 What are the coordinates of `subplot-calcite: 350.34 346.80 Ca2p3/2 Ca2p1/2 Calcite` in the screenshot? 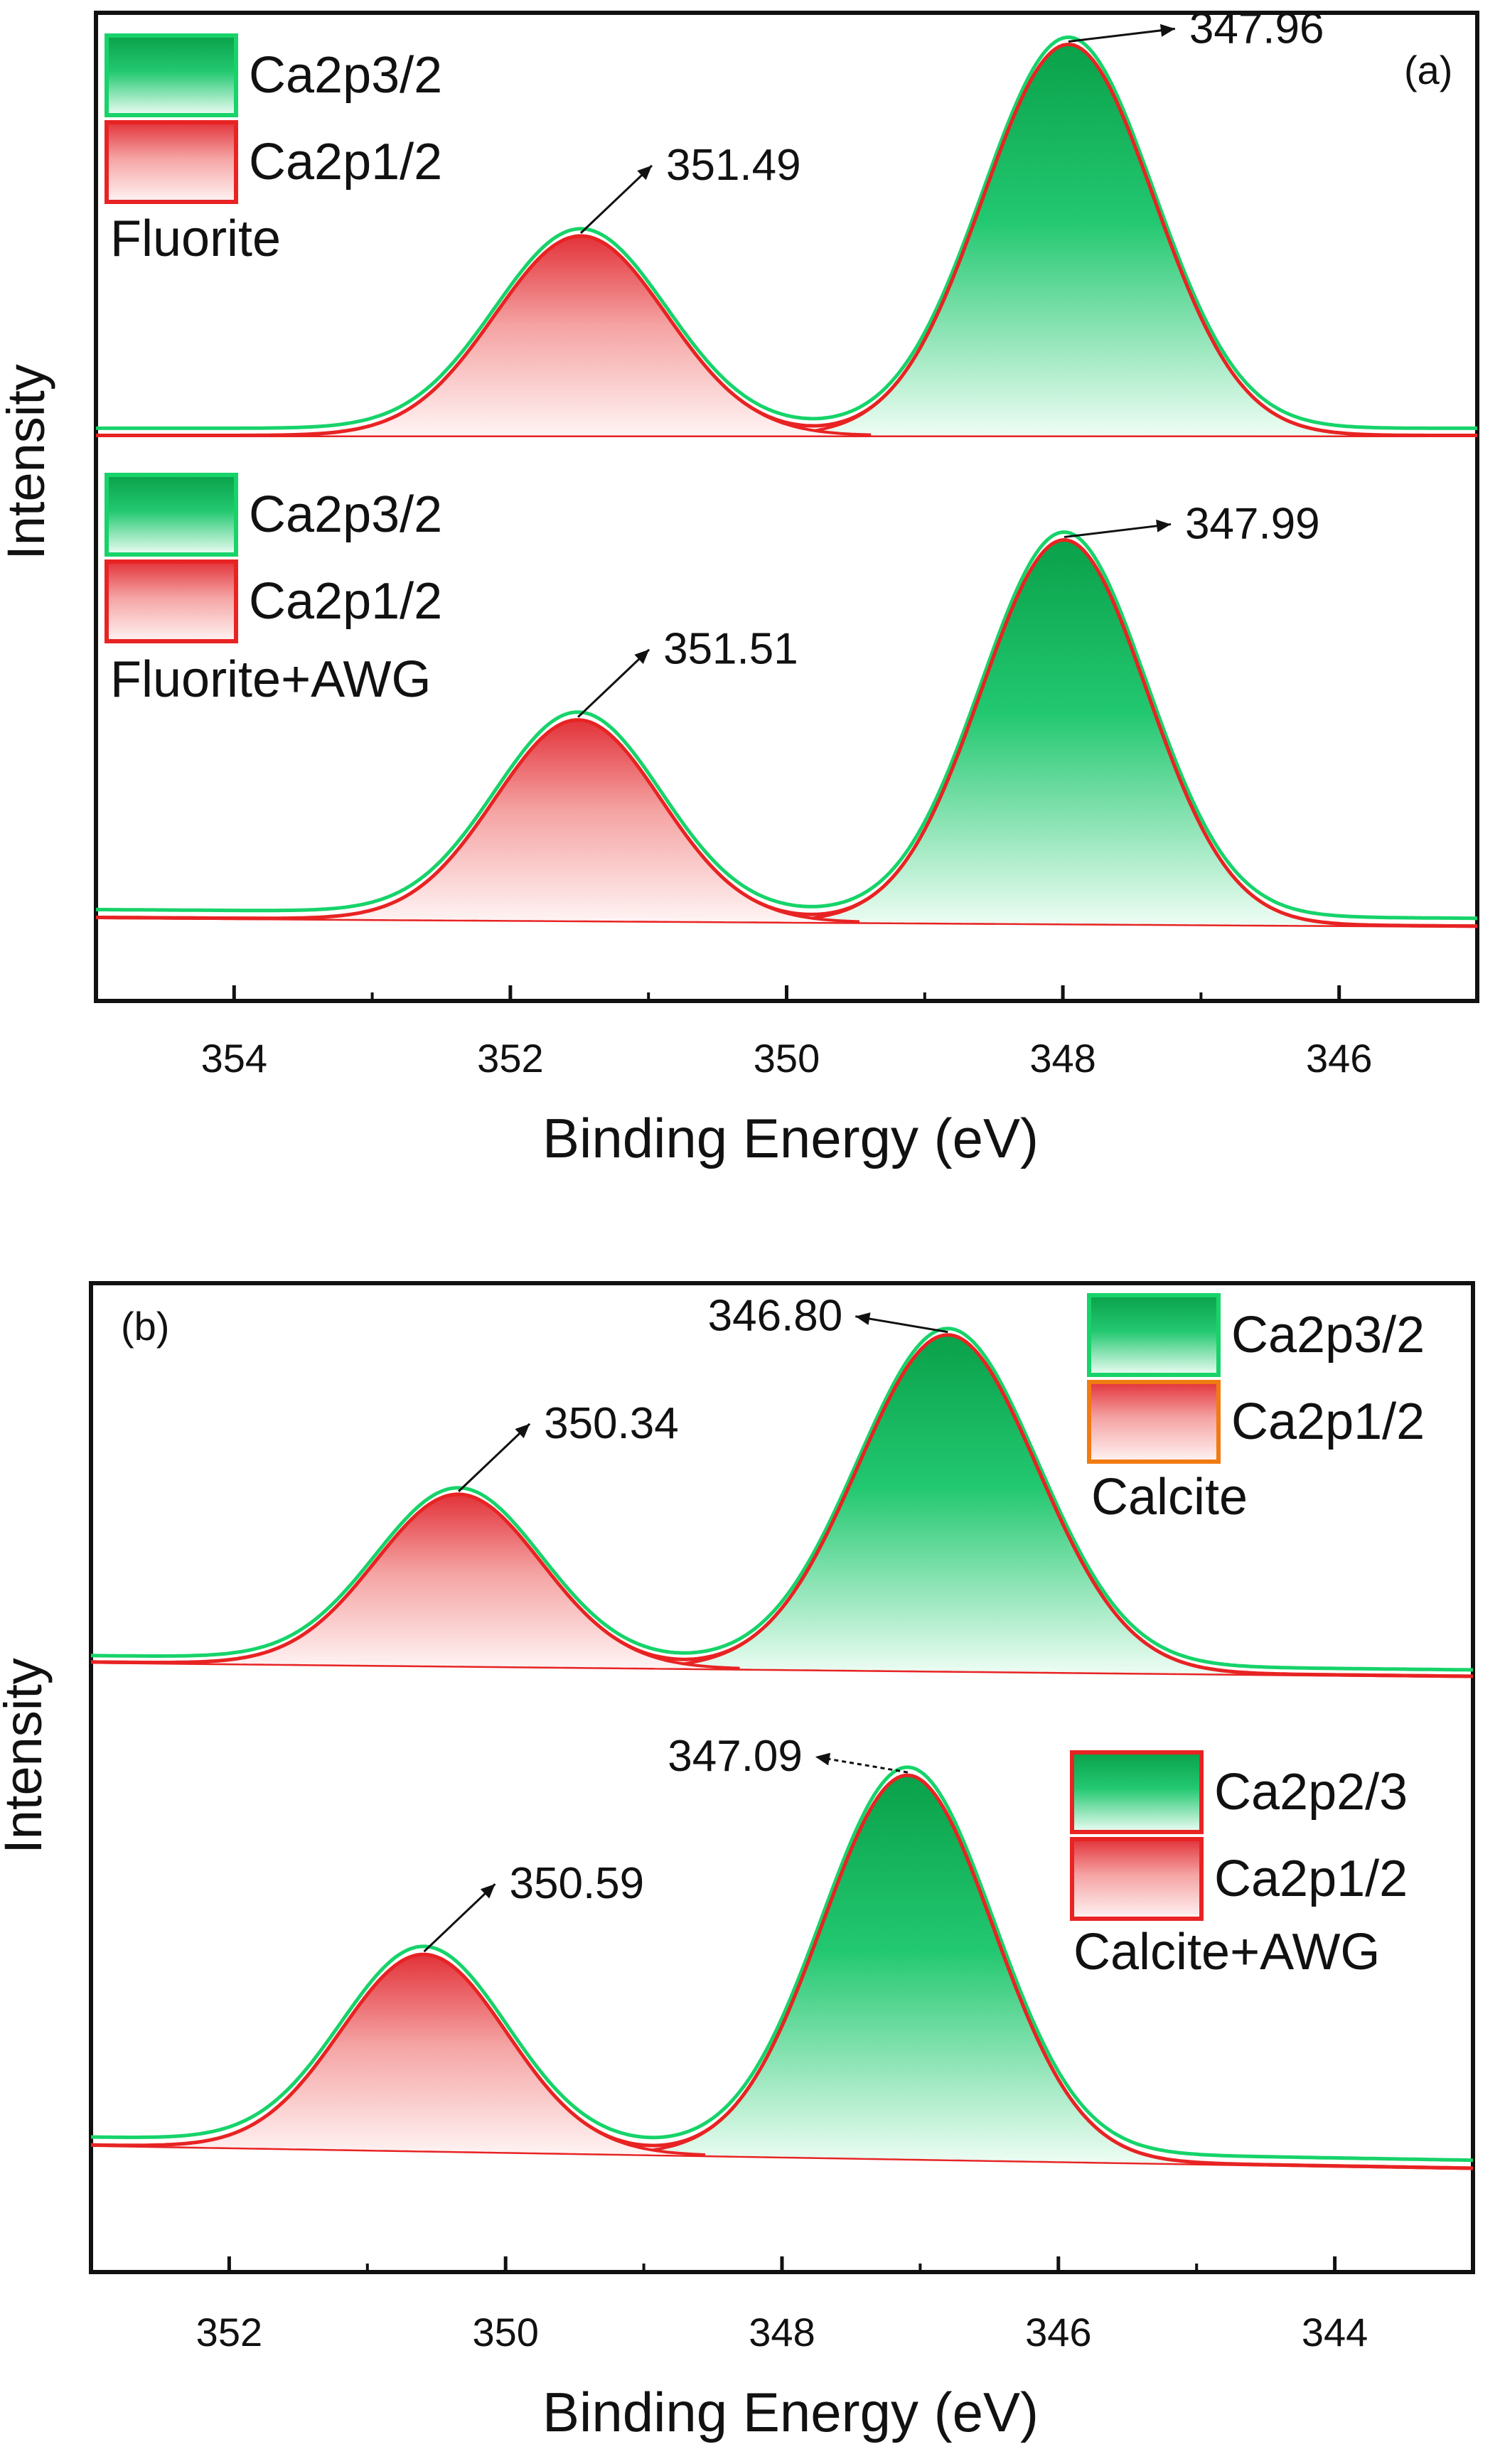 It's located at (782, 1485).